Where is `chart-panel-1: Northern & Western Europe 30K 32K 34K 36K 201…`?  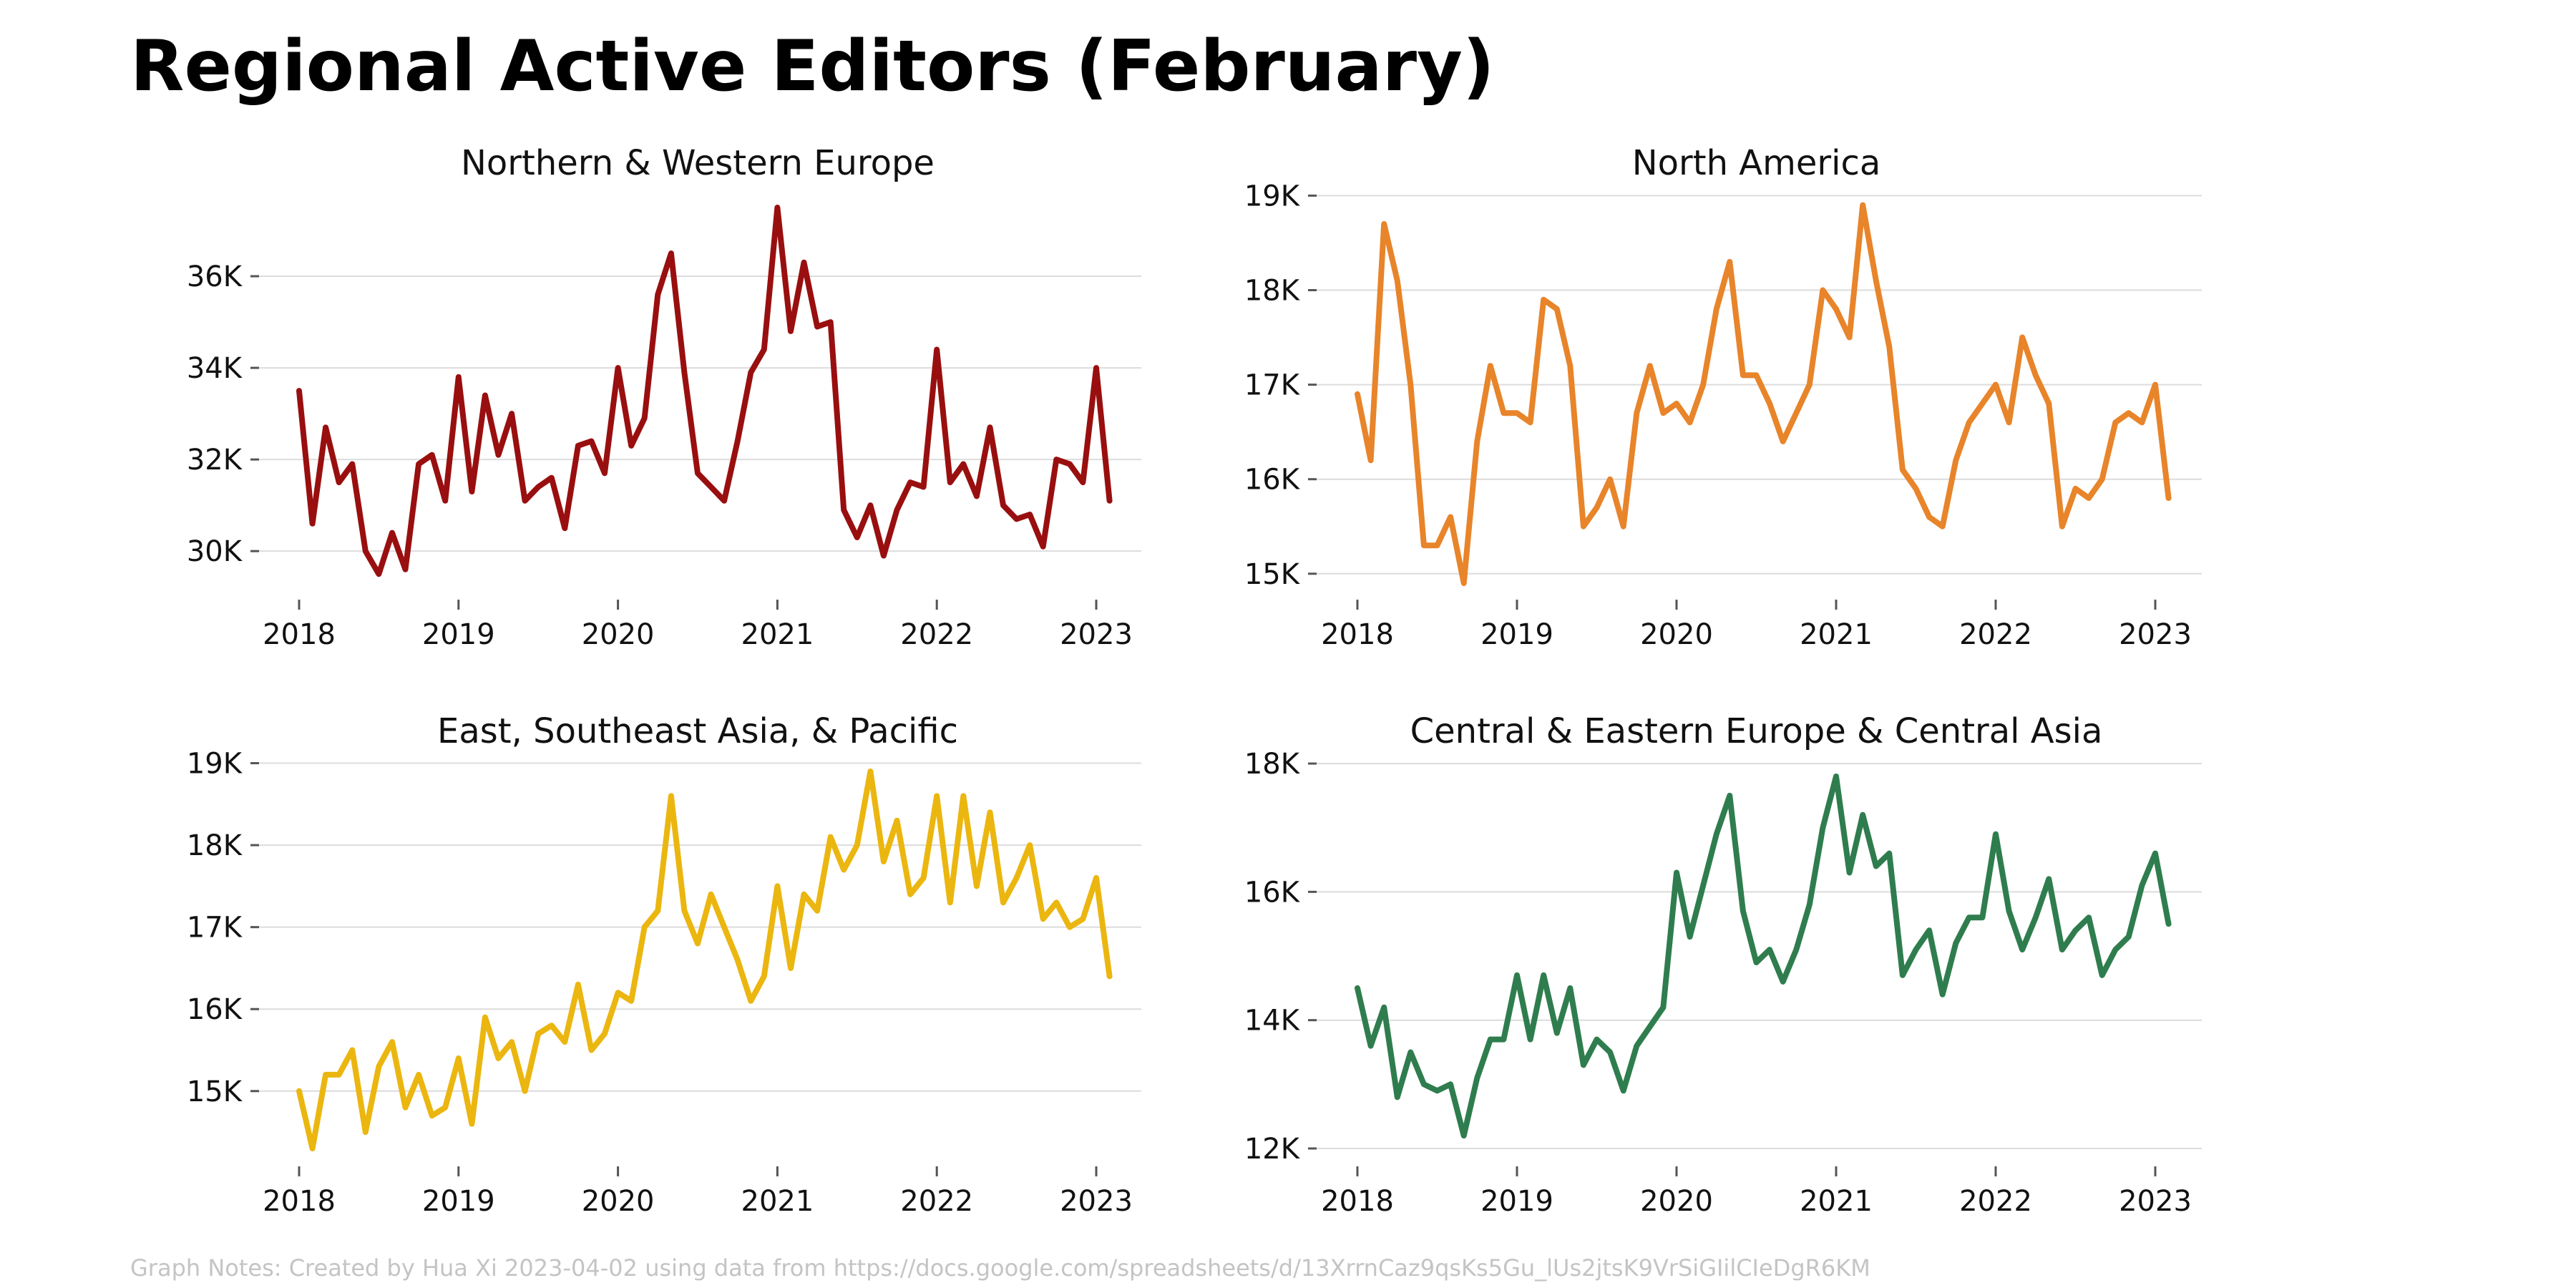 chart-panel-1: Northern & Western Europe 30K 32K 34K 36K 201… is located at coordinates (664, 397).